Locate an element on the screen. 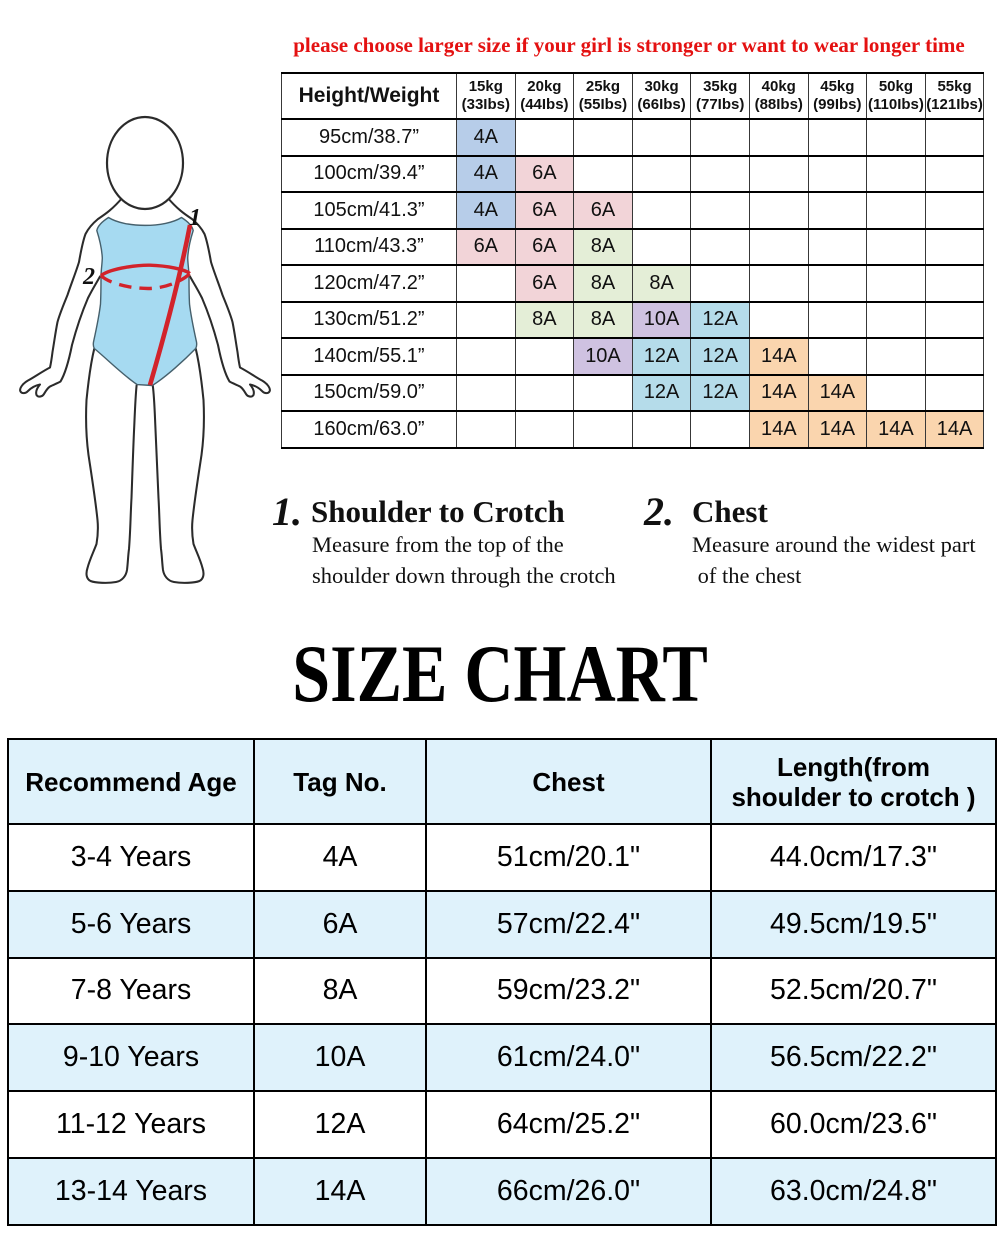 The image size is (1000, 1250). svg-text: 2 is located at coordinates (88, 277).